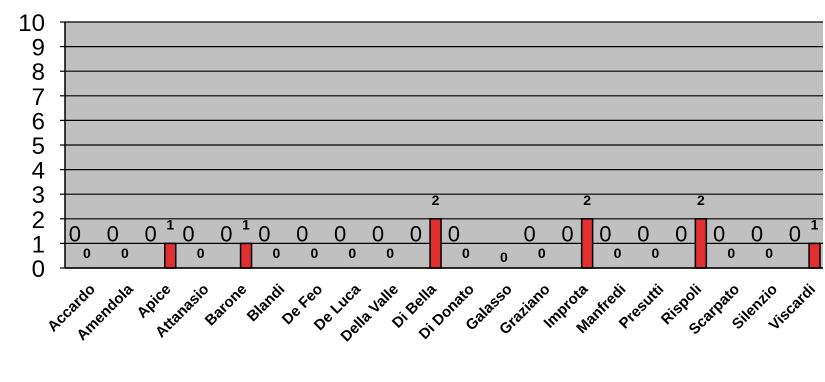 The image size is (825, 382). What do you see at coordinates (38, 97) in the screenshot?
I see `y-tick-label: 7` at bounding box center [38, 97].